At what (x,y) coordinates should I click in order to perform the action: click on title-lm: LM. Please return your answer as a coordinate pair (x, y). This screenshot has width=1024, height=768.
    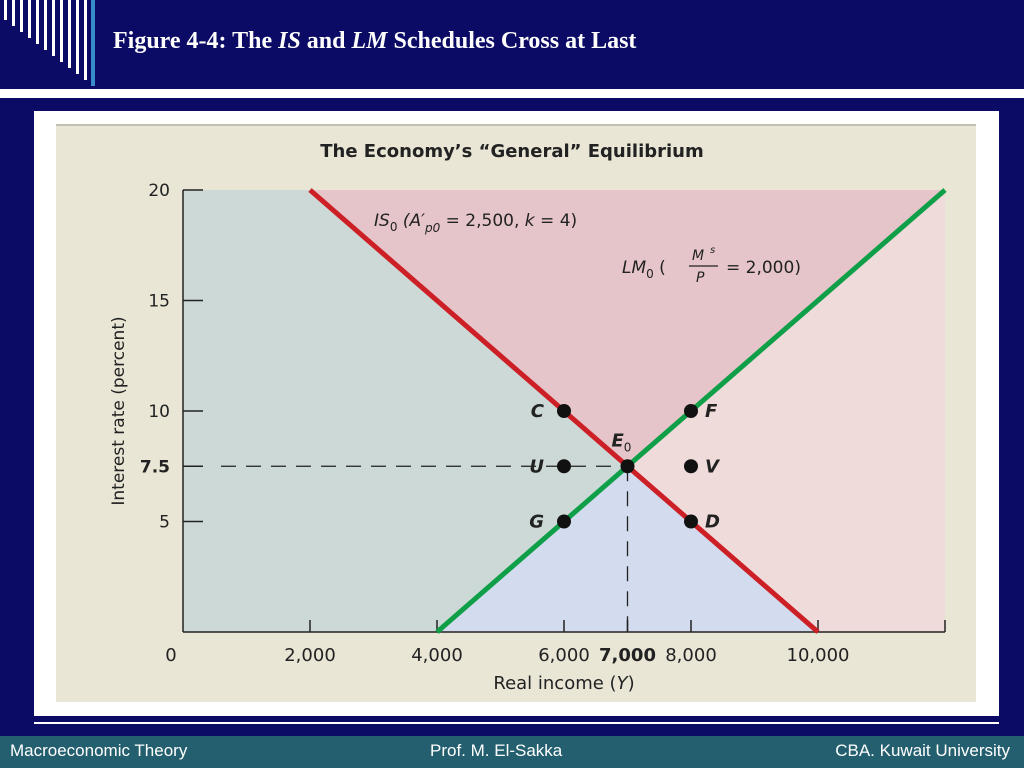
    Looking at the image, I should click on (369, 41).